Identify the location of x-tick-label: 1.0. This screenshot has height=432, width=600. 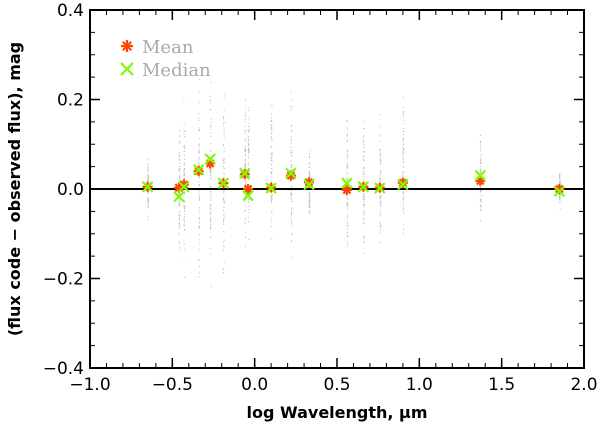
(419, 385).